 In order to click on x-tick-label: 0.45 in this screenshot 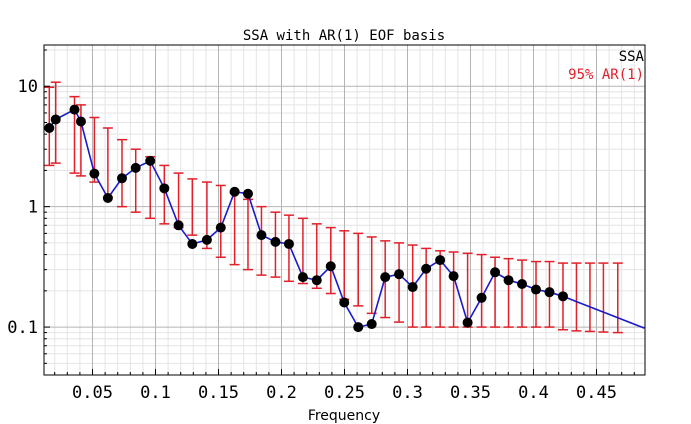, I will do `click(596, 393)`.